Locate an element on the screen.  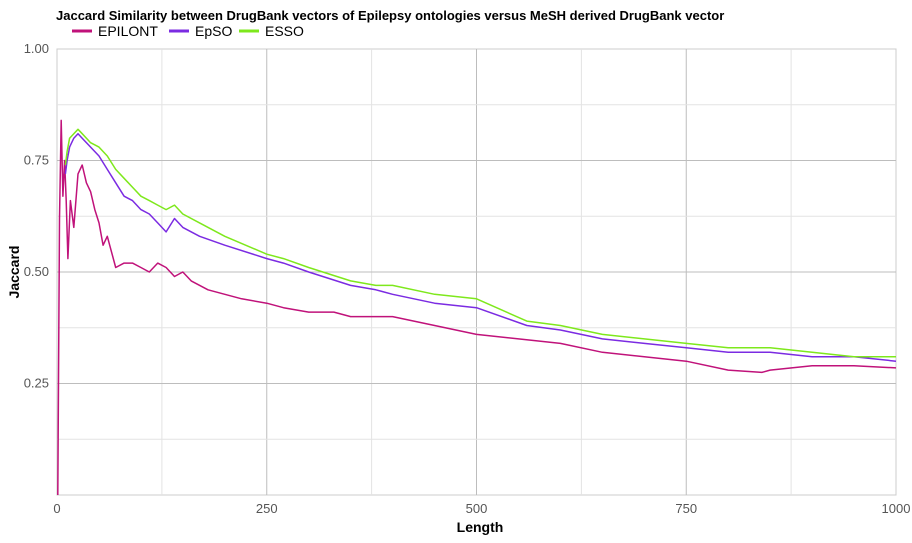
x-tick-label: 0 is located at coordinates (56, 508).